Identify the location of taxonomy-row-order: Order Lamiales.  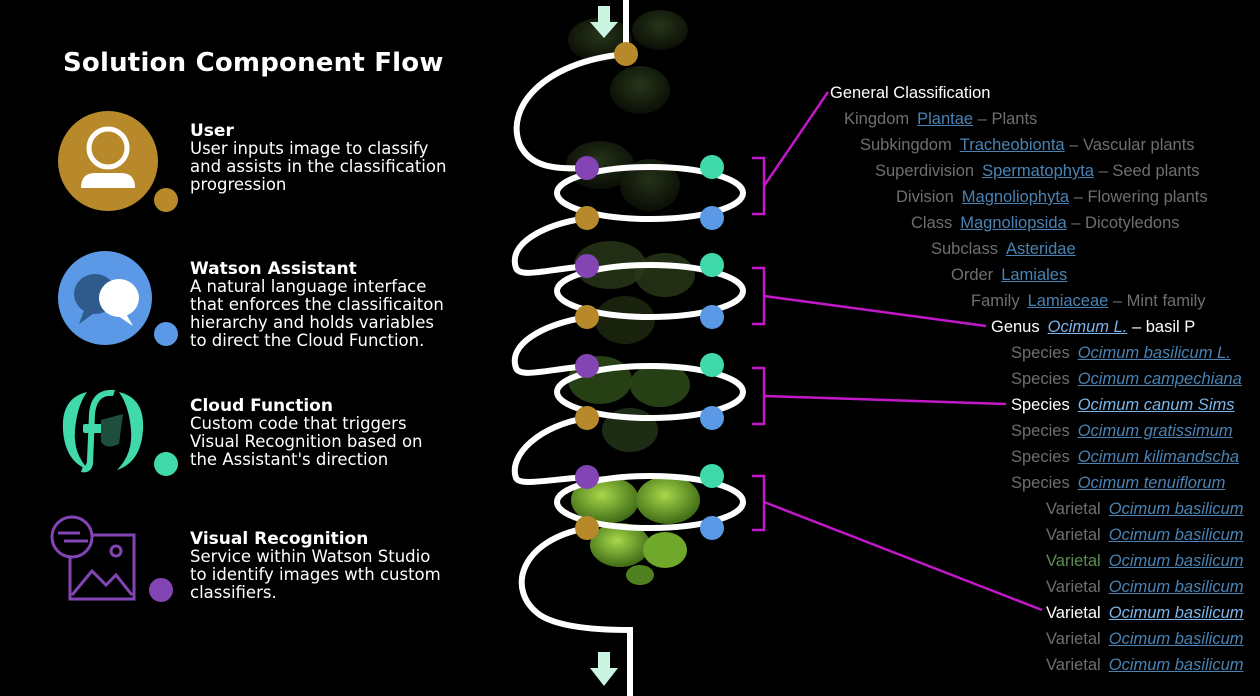
(1009, 275).